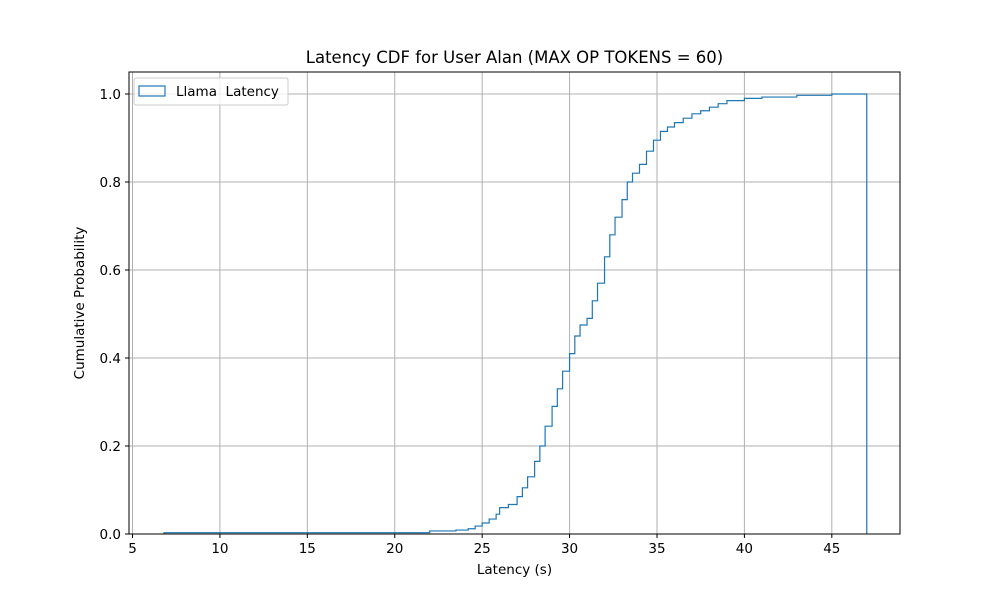  Describe the element at coordinates (152, 91) in the screenshot. I see `legend-swatch` at that location.